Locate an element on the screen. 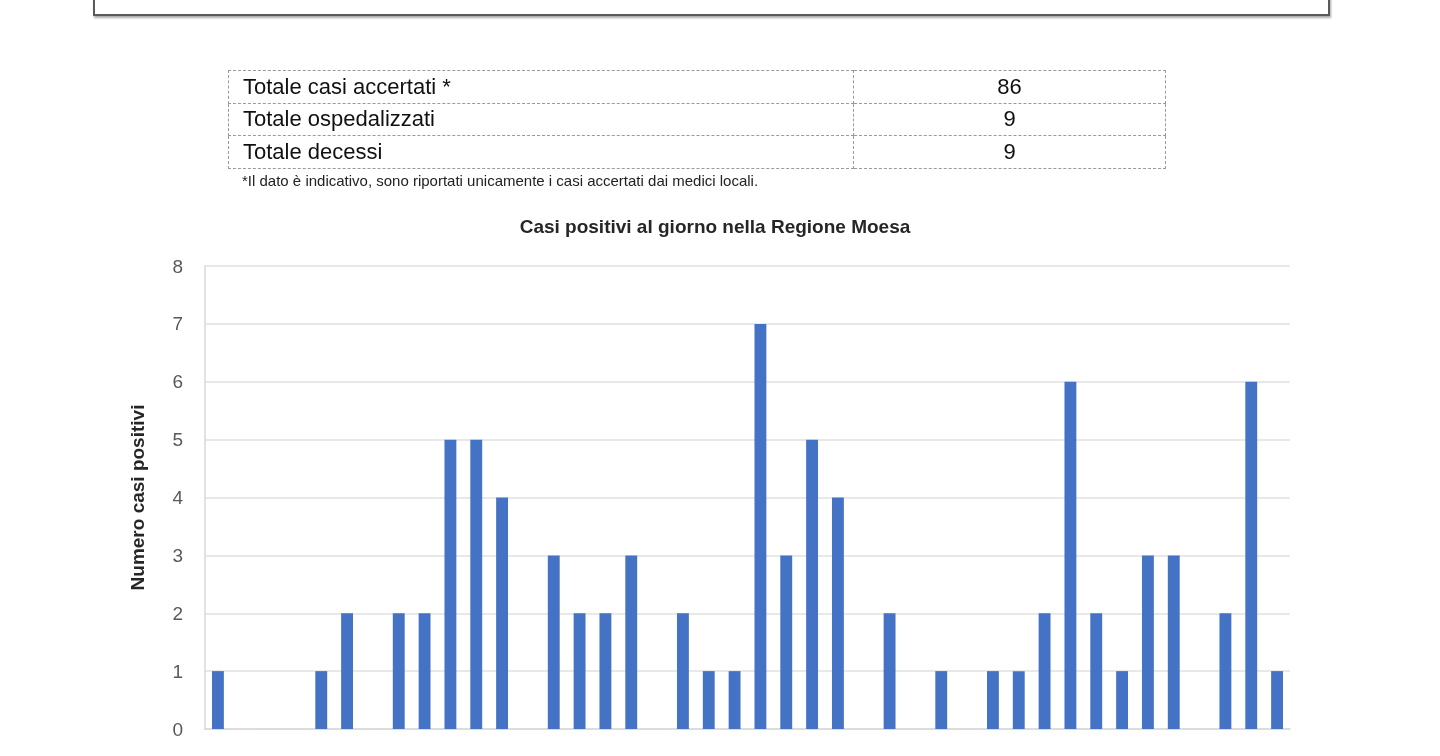 The height and width of the screenshot is (756, 1440). data-label: 86 is located at coordinates (1009, 86).